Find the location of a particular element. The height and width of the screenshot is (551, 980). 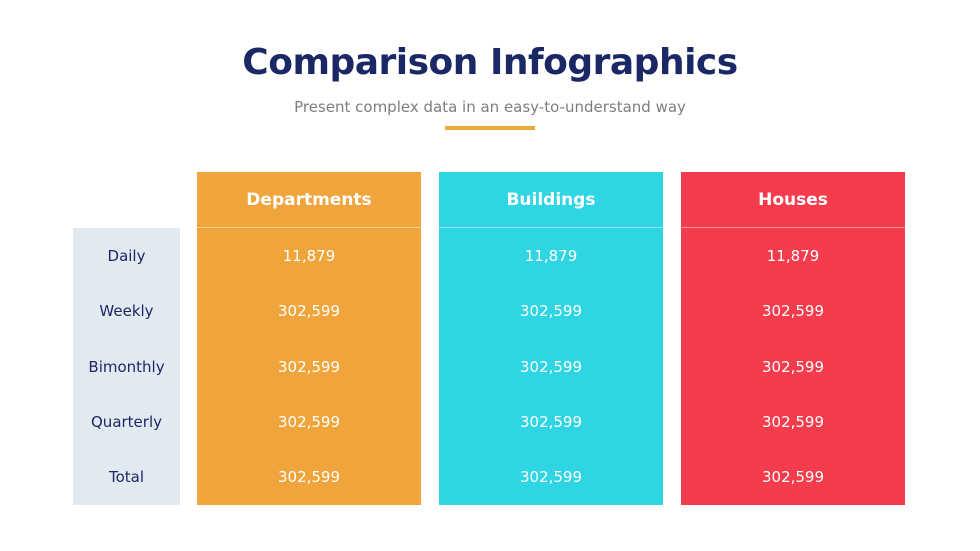

row-label-bimonthly: Bimonthly is located at coordinates (126, 366).